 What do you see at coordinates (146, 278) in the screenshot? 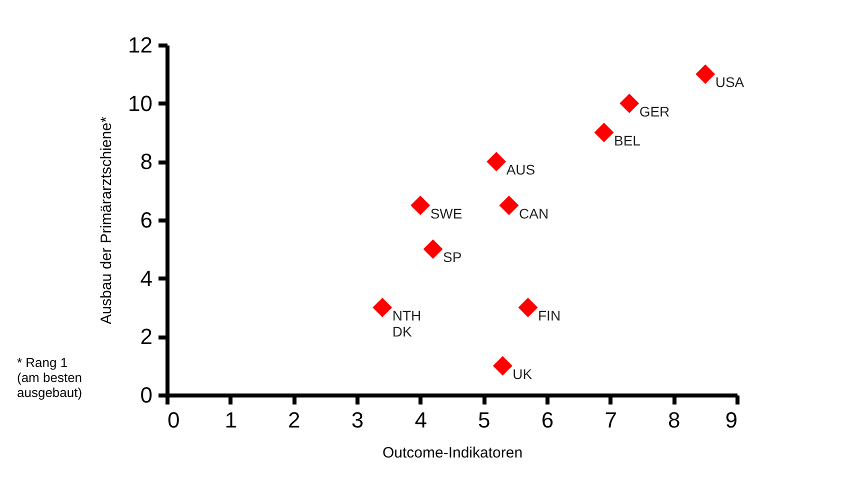
I see `y-tick-label: 4` at bounding box center [146, 278].